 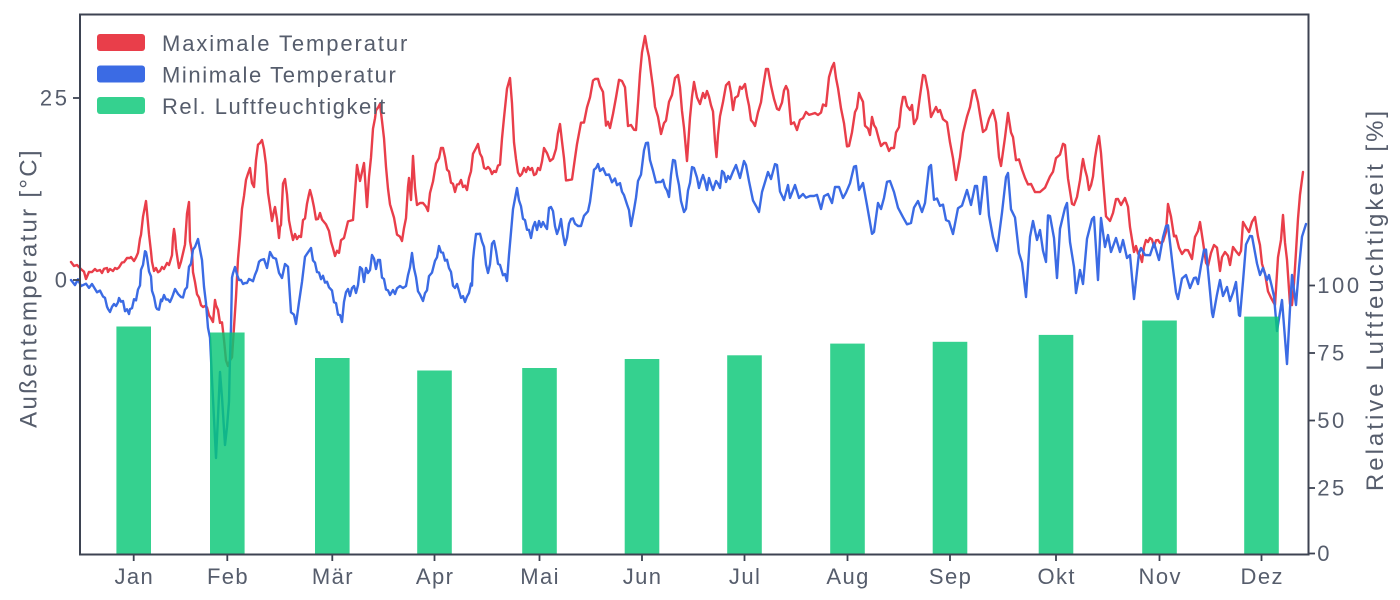 What do you see at coordinates (1160, 576) in the screenshot?
I see `svg-text: Nov` at bounding box center [1160, 576].